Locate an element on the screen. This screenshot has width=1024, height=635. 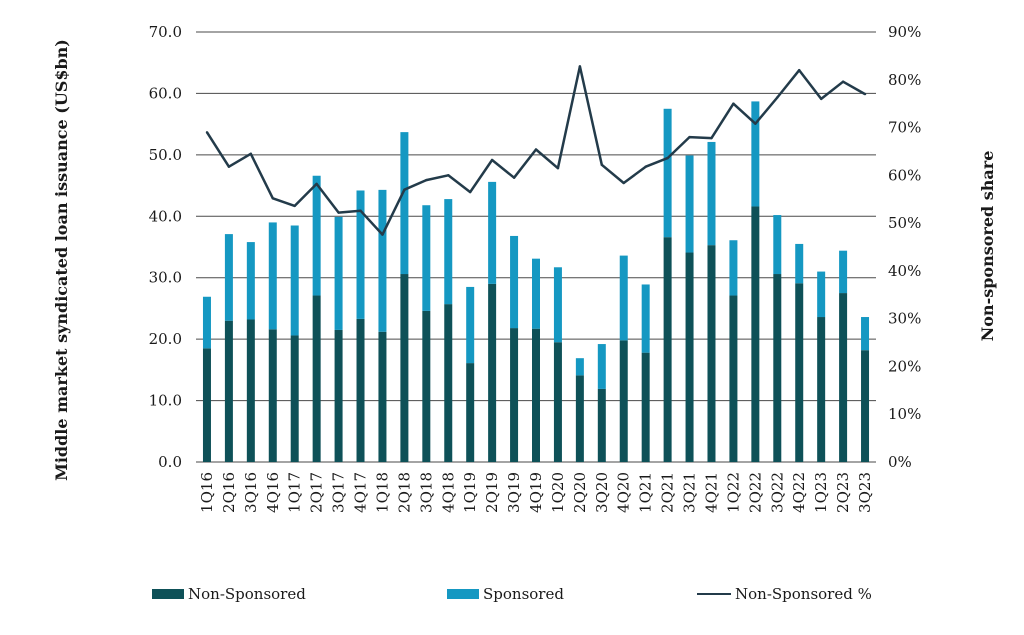
right-tick-label: 20% is located at coordinates (904, 366).